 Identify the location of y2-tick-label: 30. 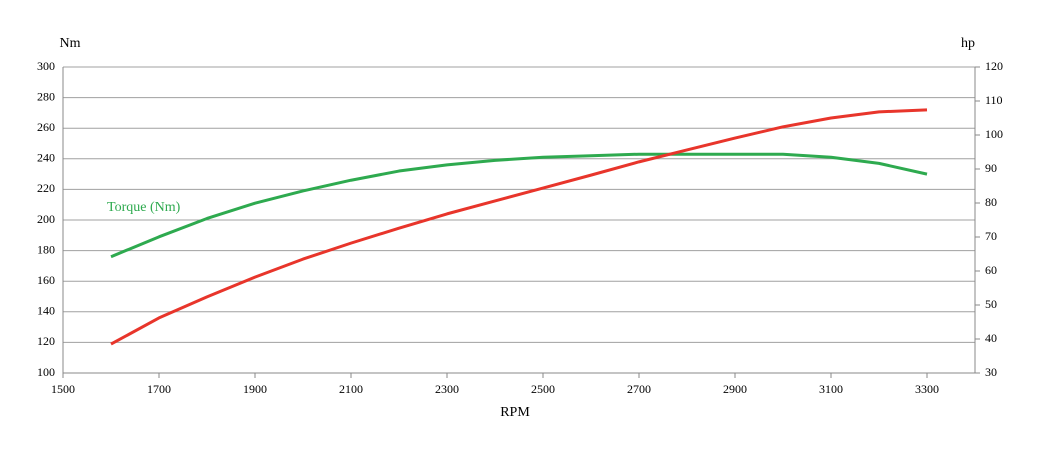
(991, 372).